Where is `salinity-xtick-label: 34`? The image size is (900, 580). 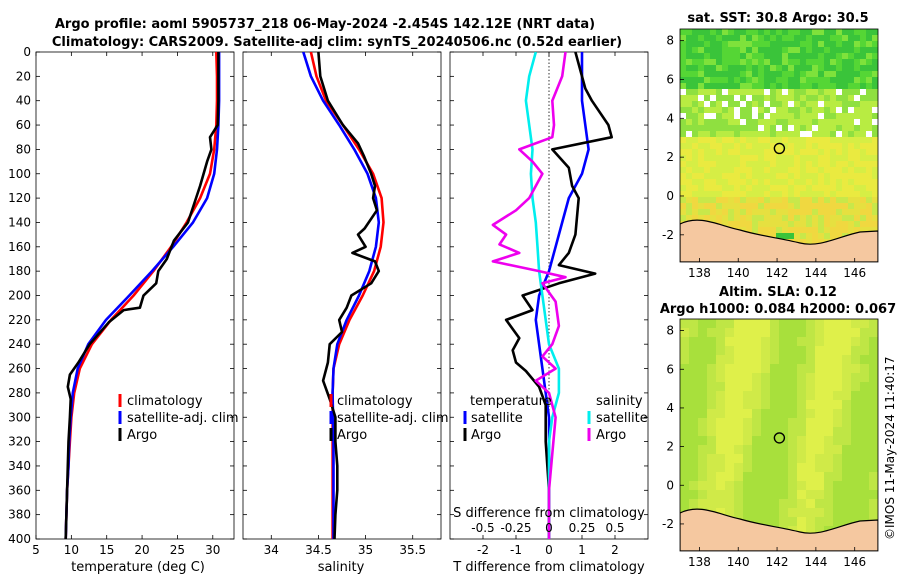
salinity-xtick-label: 34 is located at coordinates (271, 550).